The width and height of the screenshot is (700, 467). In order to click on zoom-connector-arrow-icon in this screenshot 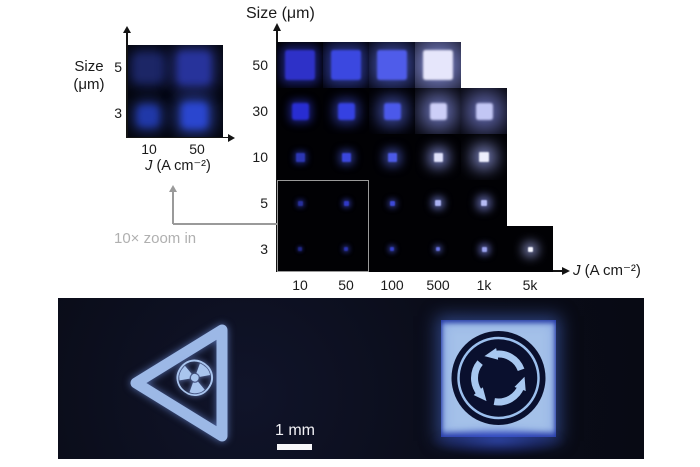, I will do `click(173, 188)`.